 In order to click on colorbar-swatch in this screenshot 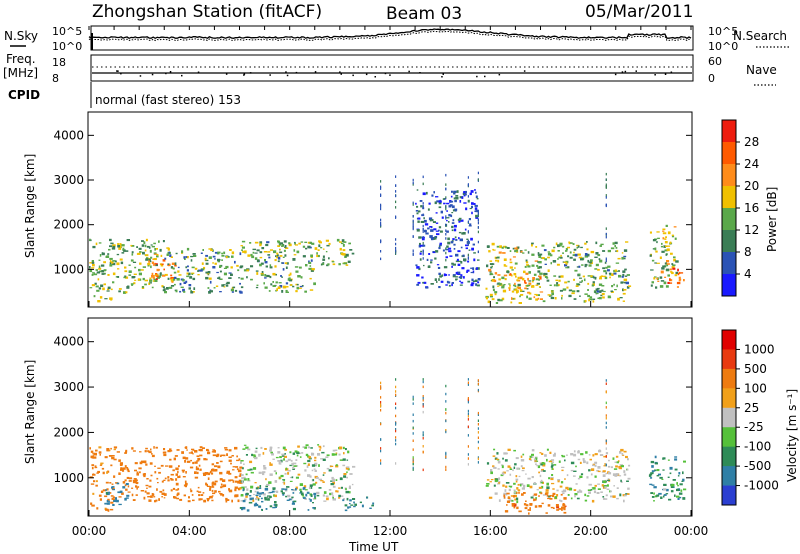, I will do `click(729, 197)`.